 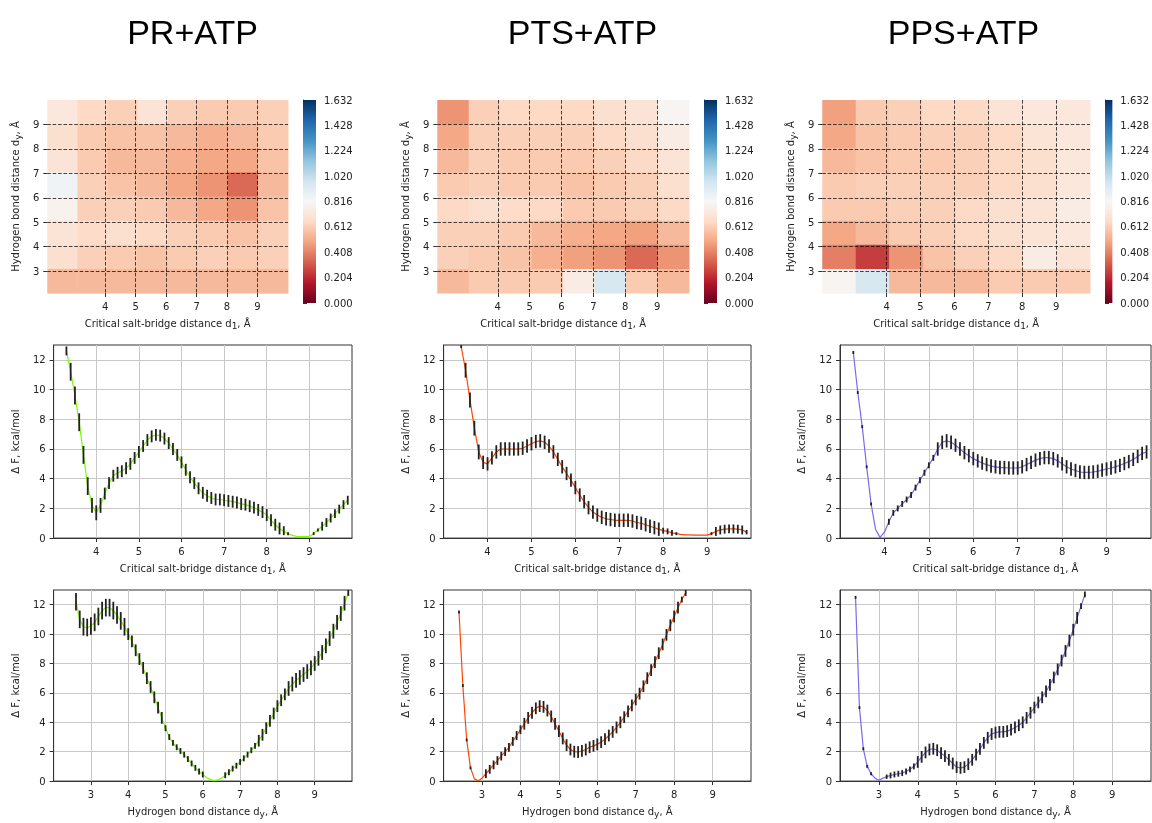 What do you see at coordinates (192, 32) in the screenshot?
I see `chart-title: PR+ATP` at bounding box center [192, 32].